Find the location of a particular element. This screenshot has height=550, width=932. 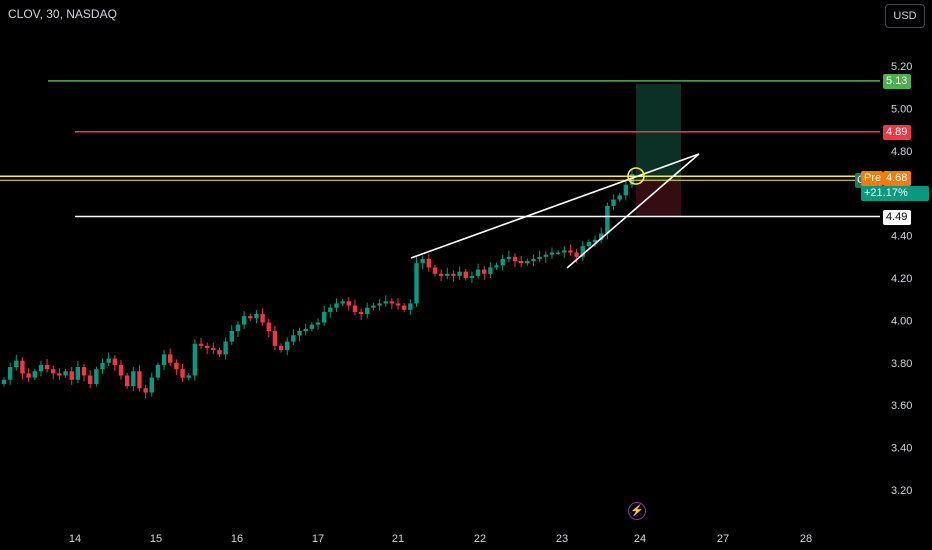

pre-market-change: +21.17% is located at coordinates (895, 193).